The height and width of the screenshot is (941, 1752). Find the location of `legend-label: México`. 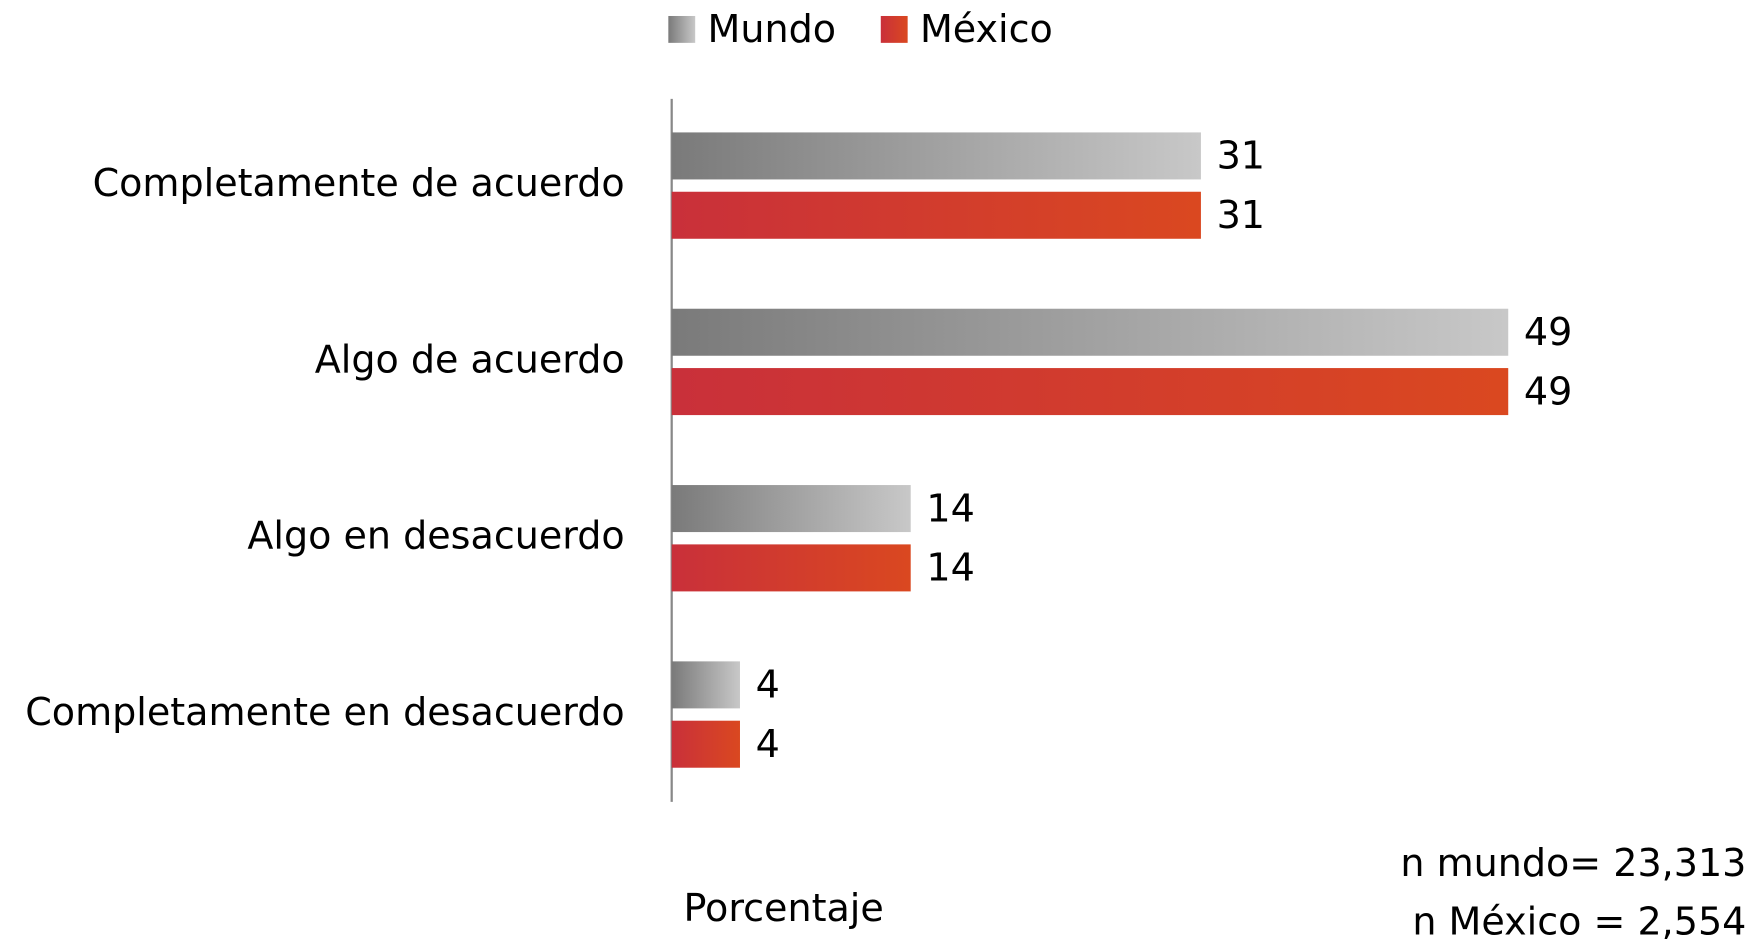

legend-label: México is located at coordinates (986, 29).